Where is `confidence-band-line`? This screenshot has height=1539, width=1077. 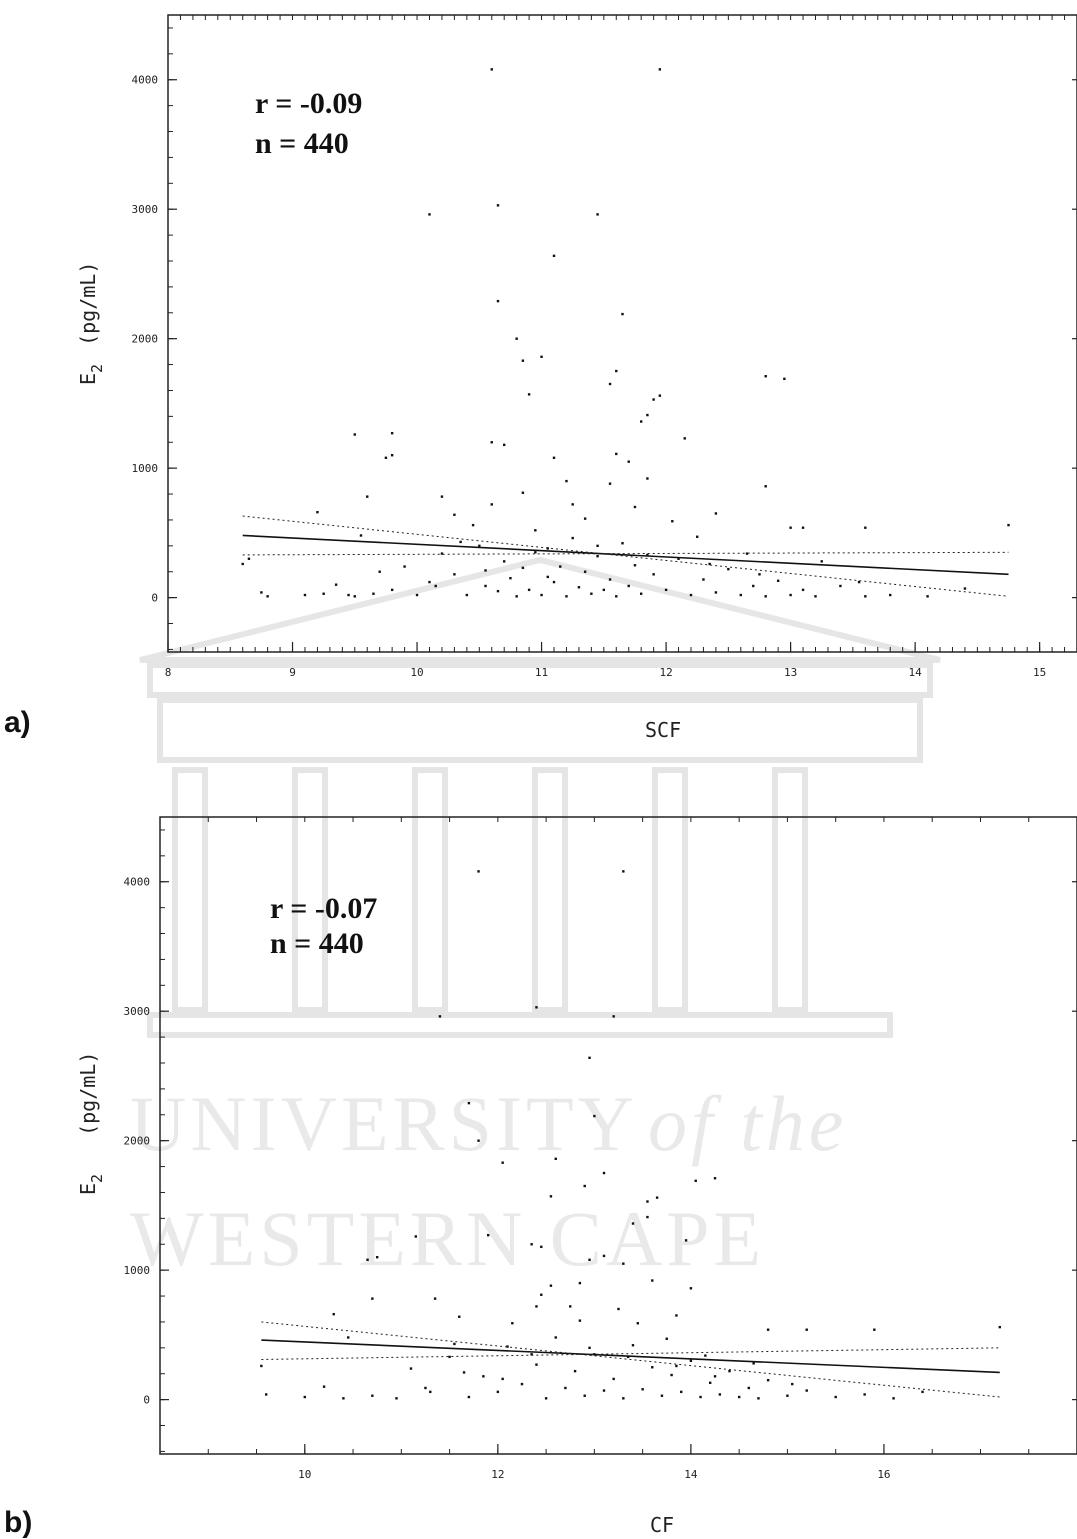 confidence-band-line is located at coordinates (625, 556).